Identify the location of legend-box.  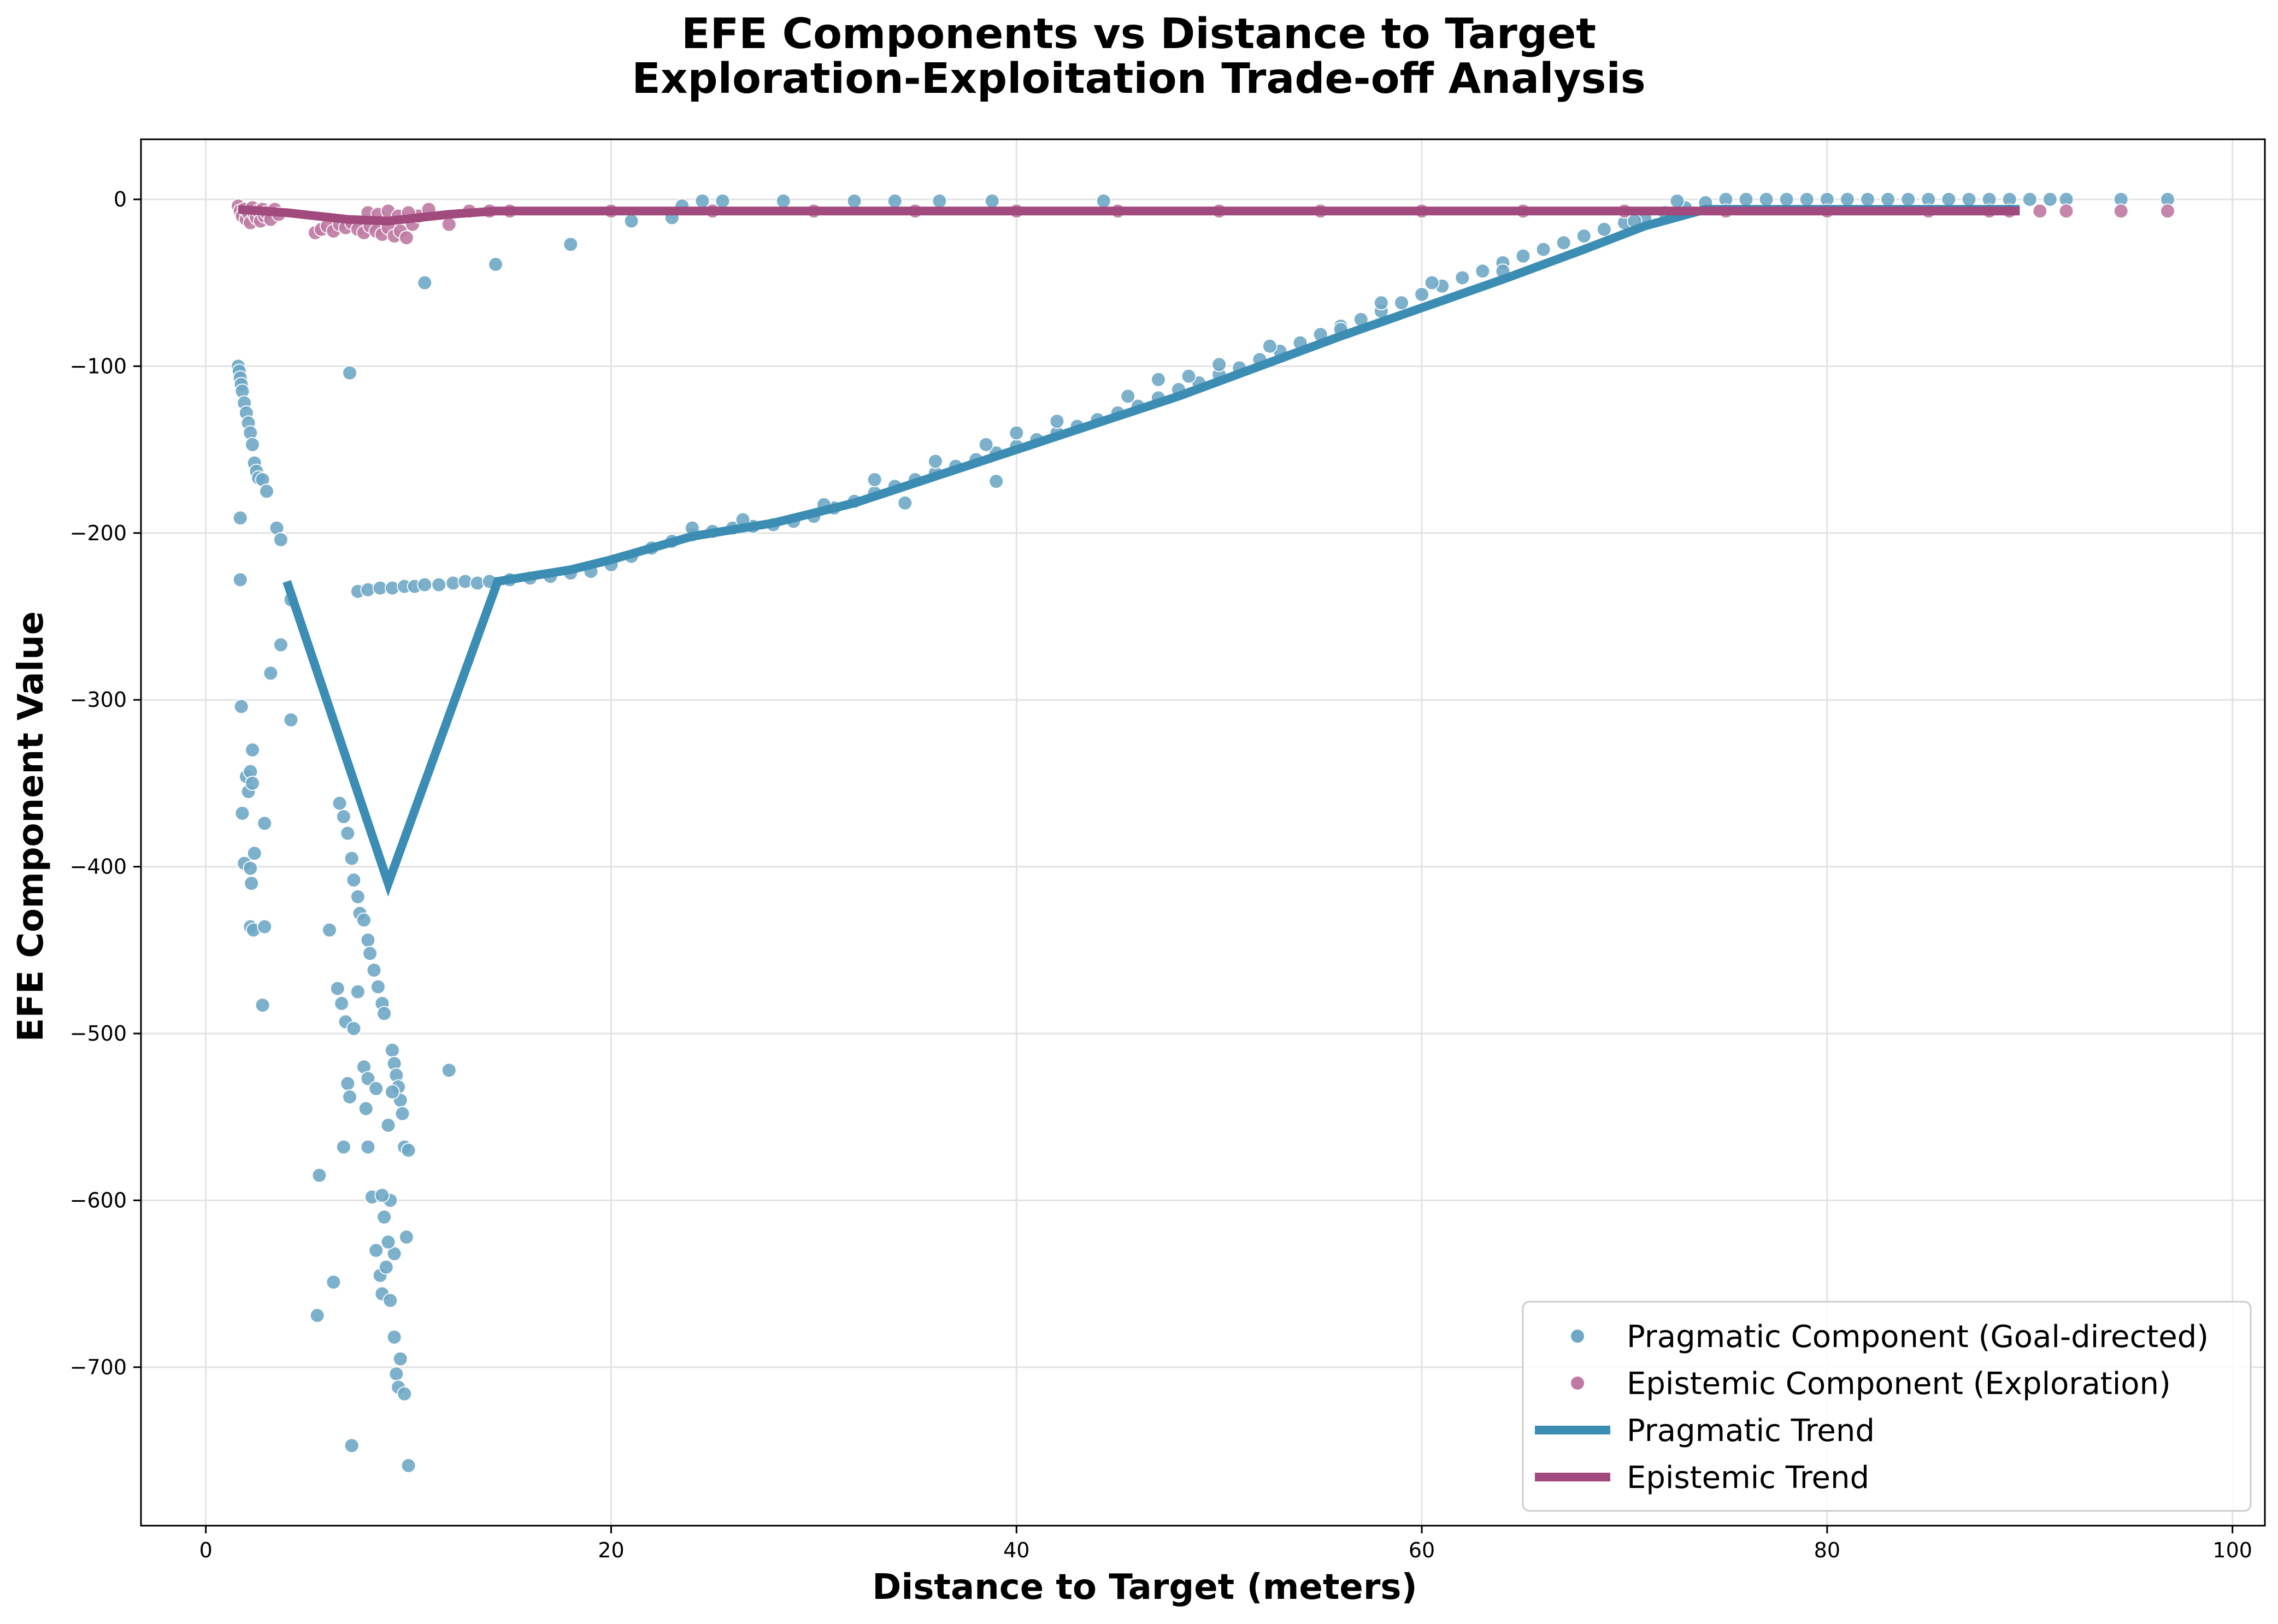
(1887, 1406).